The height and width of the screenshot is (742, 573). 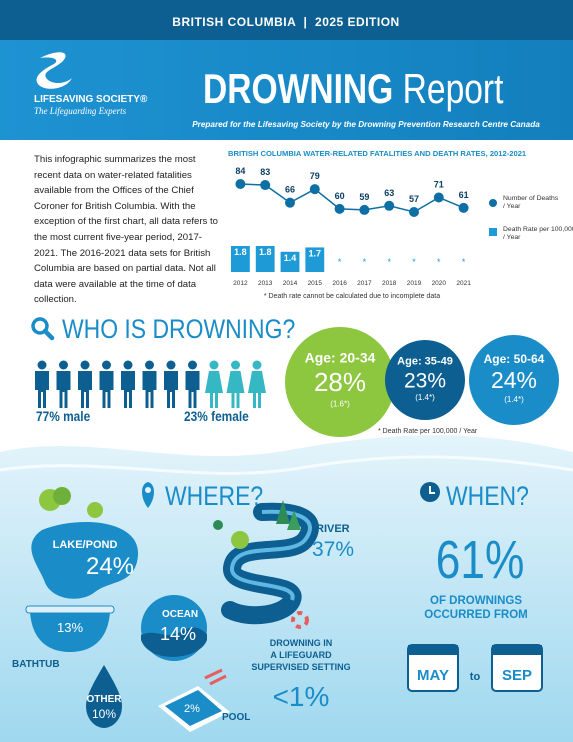 What do you see at coordinates (538, 229) in the screenshot?
I see `legend-line: Death Rate per 100,000` at bounding box center [538, 229].